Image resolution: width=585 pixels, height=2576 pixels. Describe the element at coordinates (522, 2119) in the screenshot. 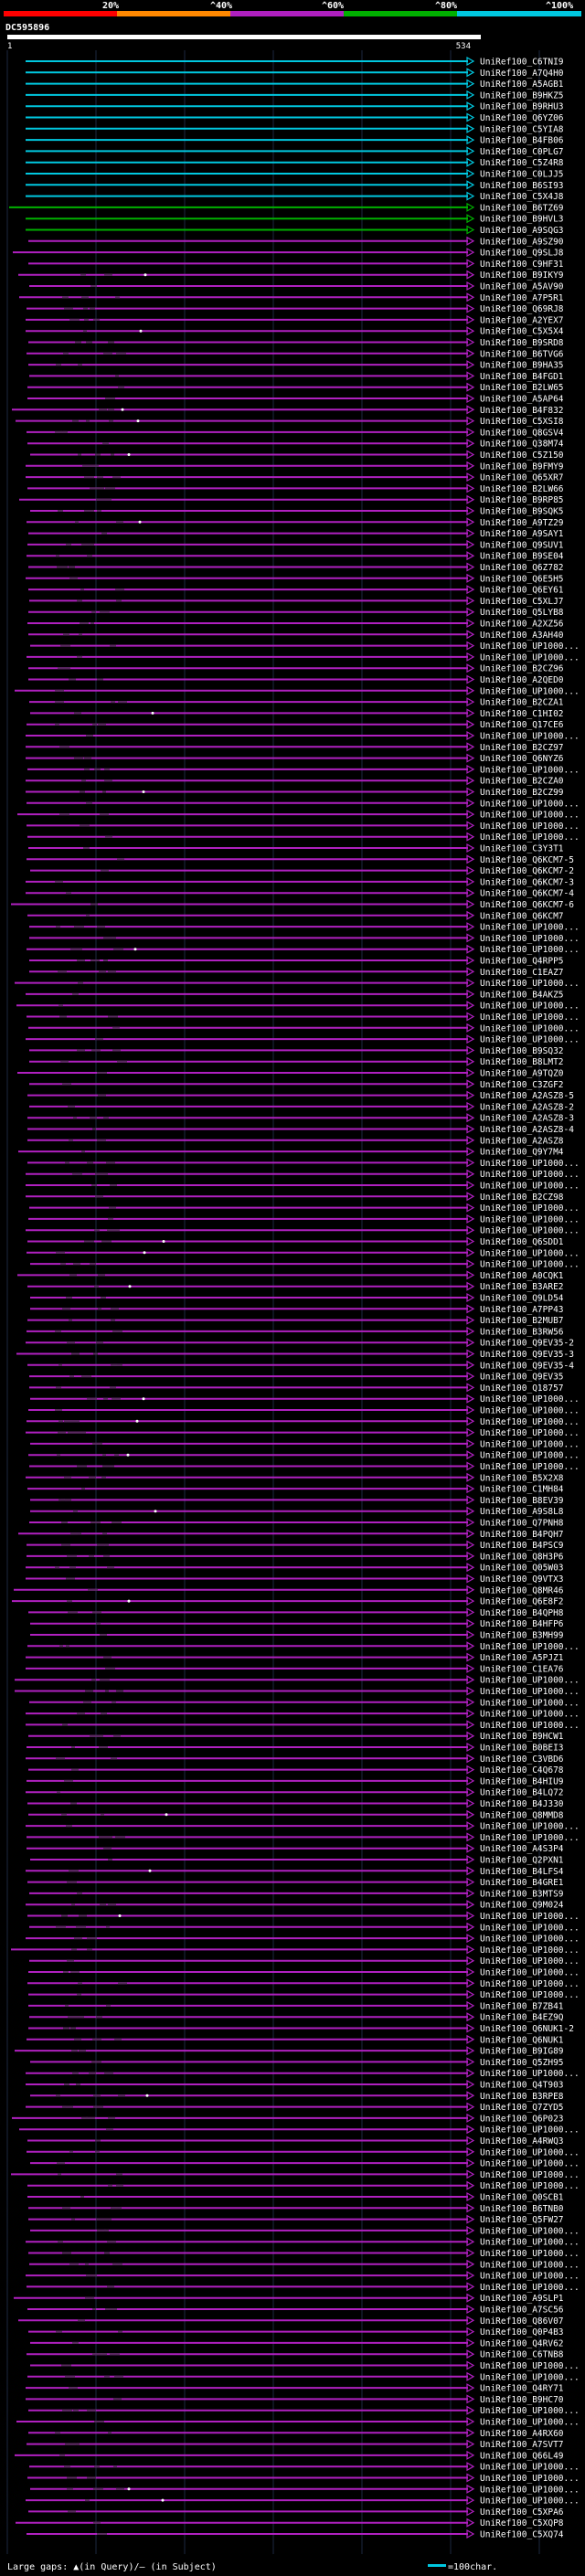

I see `hit-label: UniRef100_Q6P023` at that location.